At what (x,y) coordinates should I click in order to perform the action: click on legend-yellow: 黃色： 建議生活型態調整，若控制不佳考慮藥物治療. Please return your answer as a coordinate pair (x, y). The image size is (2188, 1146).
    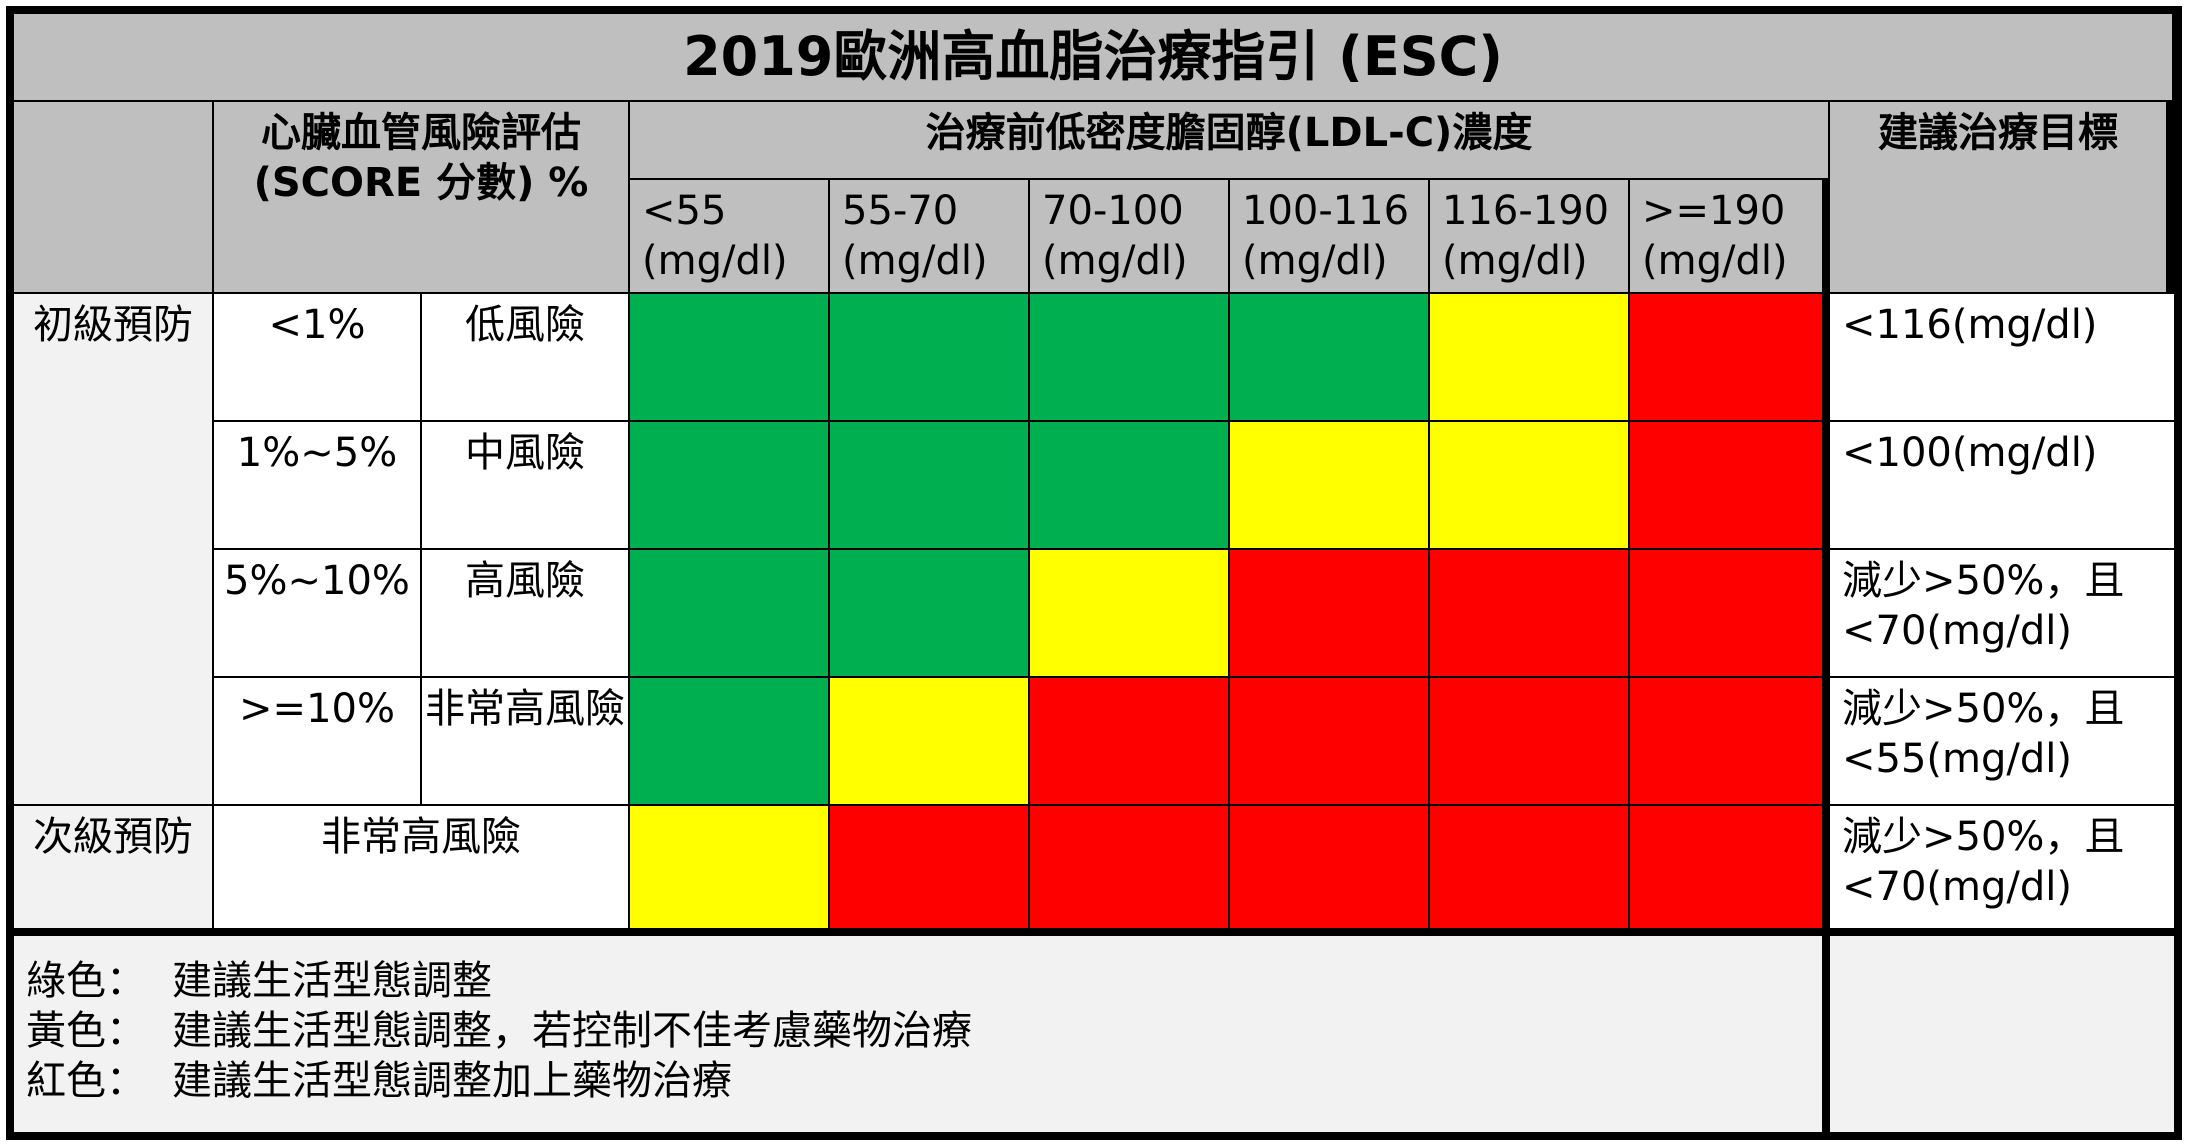
    Looking at the image, I should click on (924, 1031).